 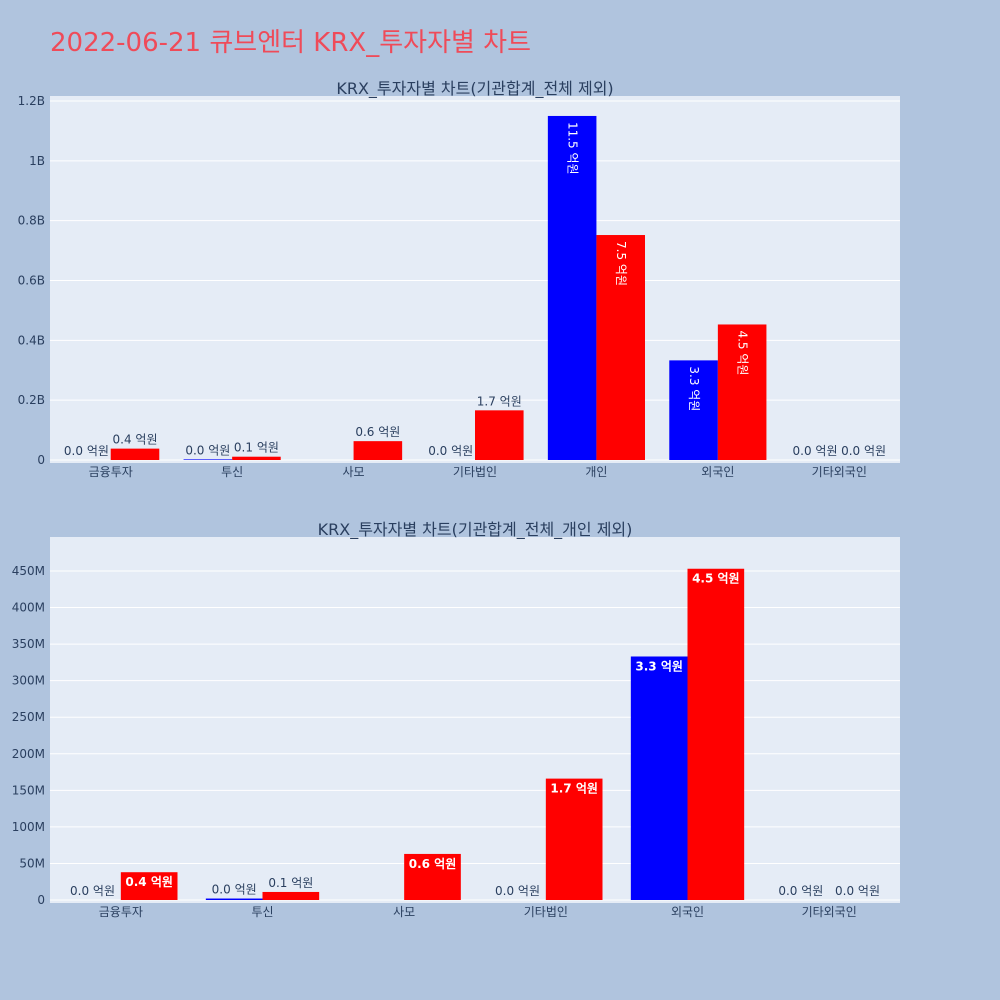 What do you see at coordinates (41, 460) in the screenshot?
I see `y-tick-label-1: 0` at bounding box center [41, 460].